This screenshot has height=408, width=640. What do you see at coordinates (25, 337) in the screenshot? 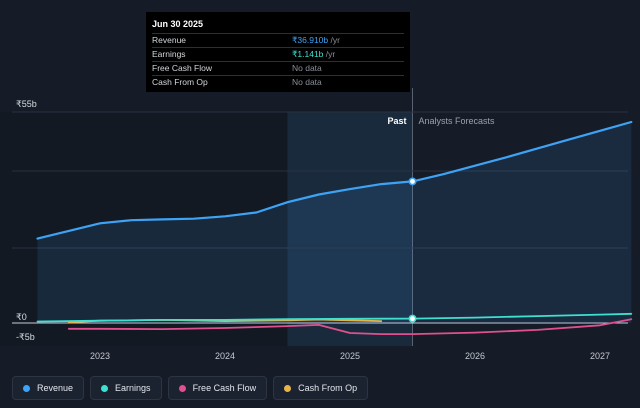
I see `y-tick-label: -₹5b` at bounding box center [25, 337].